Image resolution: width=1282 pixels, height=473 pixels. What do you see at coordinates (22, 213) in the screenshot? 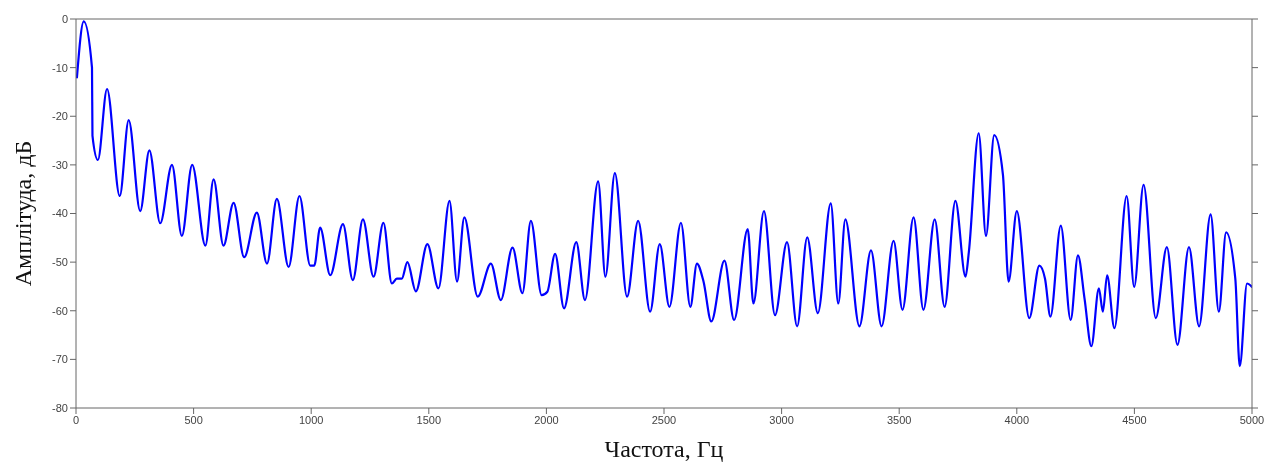
I see `y-axis-title: Амплітуда, дБ` at bounding box center [22, 213].